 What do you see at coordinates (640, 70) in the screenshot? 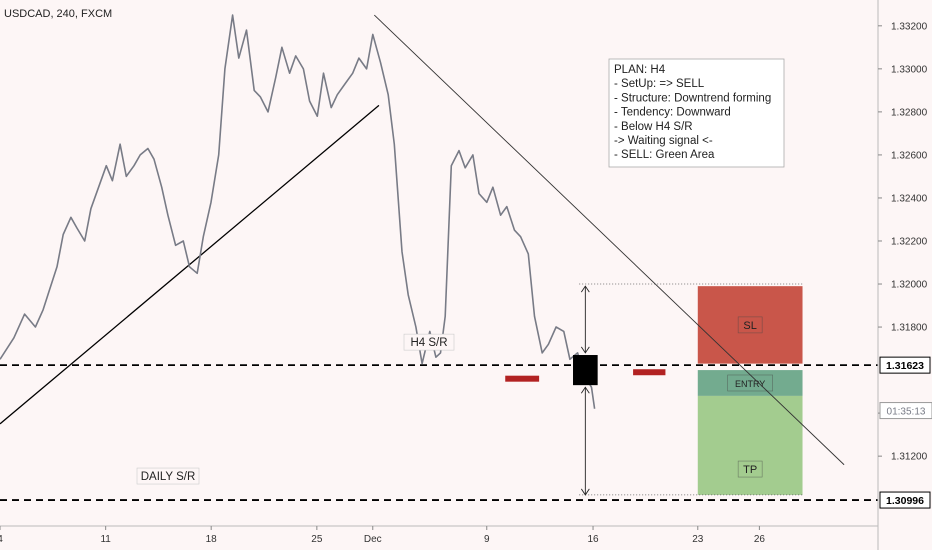
I see `plan-note-line: PLAN: H4` at bounding box center [640, 70].